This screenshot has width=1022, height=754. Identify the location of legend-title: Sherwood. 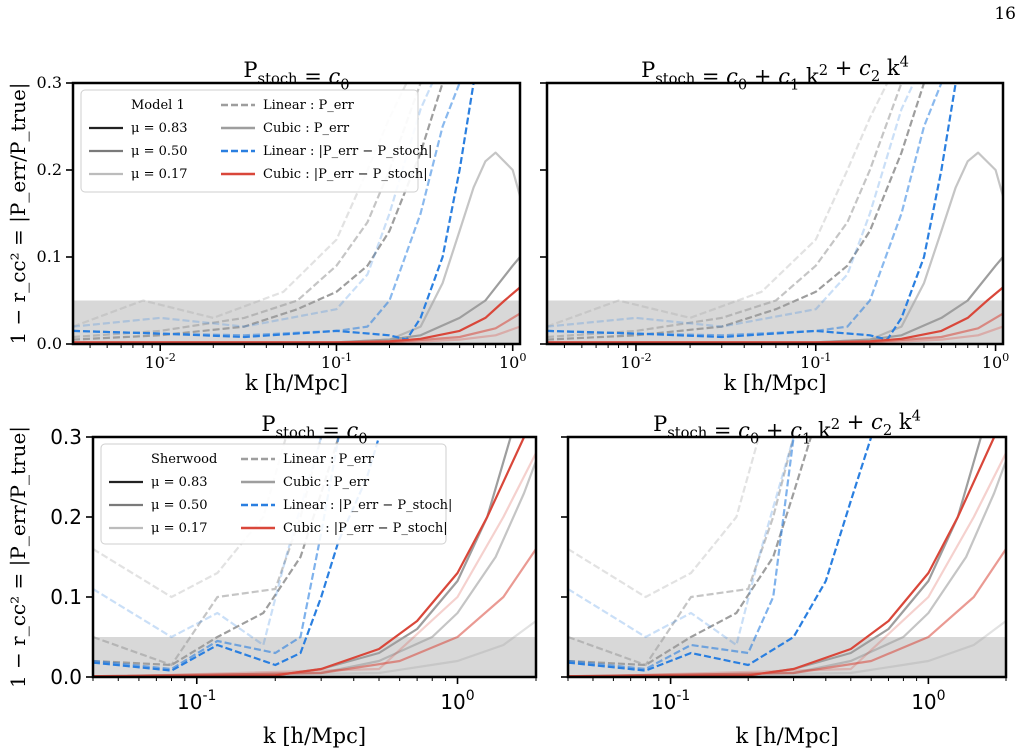
(184, 459).